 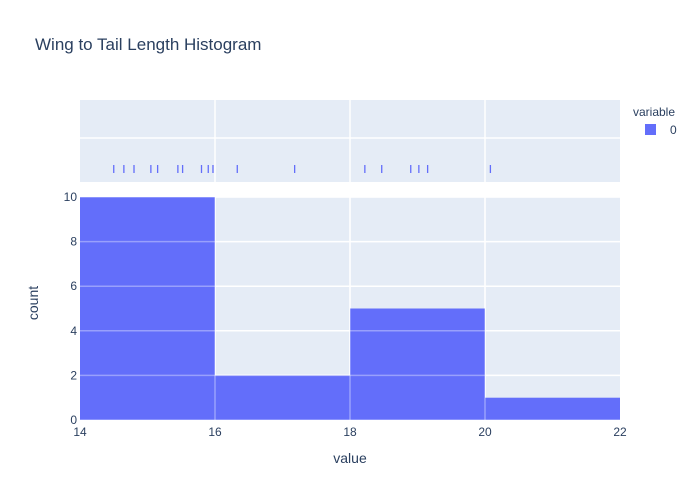 What do you see at coordinates (80, 432) in the screenshot?
I see `x-tick-label: 14` at bounding box center [80, 432].